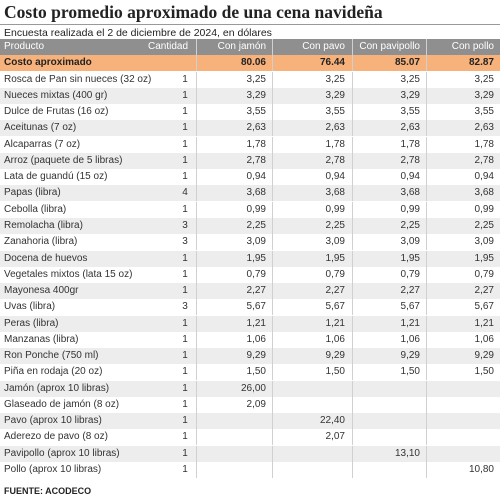 The width and height of the screenshot is (500, 500). I want to click on product-name: Pollo (aprox 10 libras), so click(53, 470).